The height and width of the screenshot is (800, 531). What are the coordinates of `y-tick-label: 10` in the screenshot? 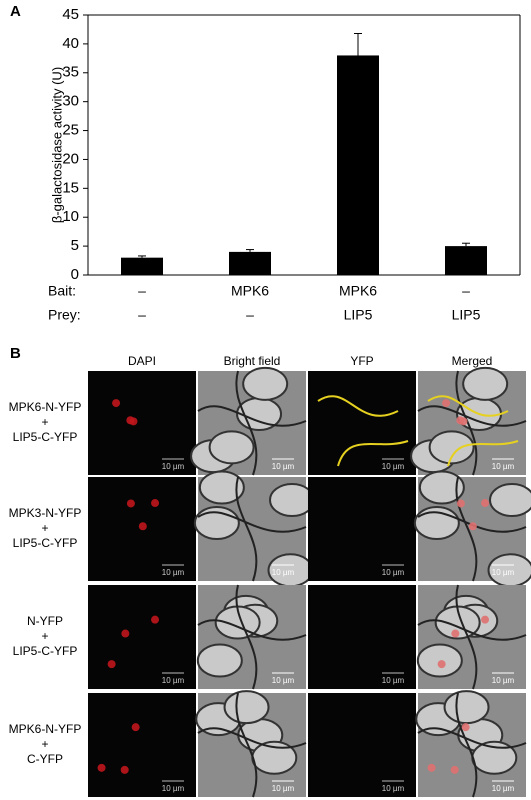 It's located at (70, 216).